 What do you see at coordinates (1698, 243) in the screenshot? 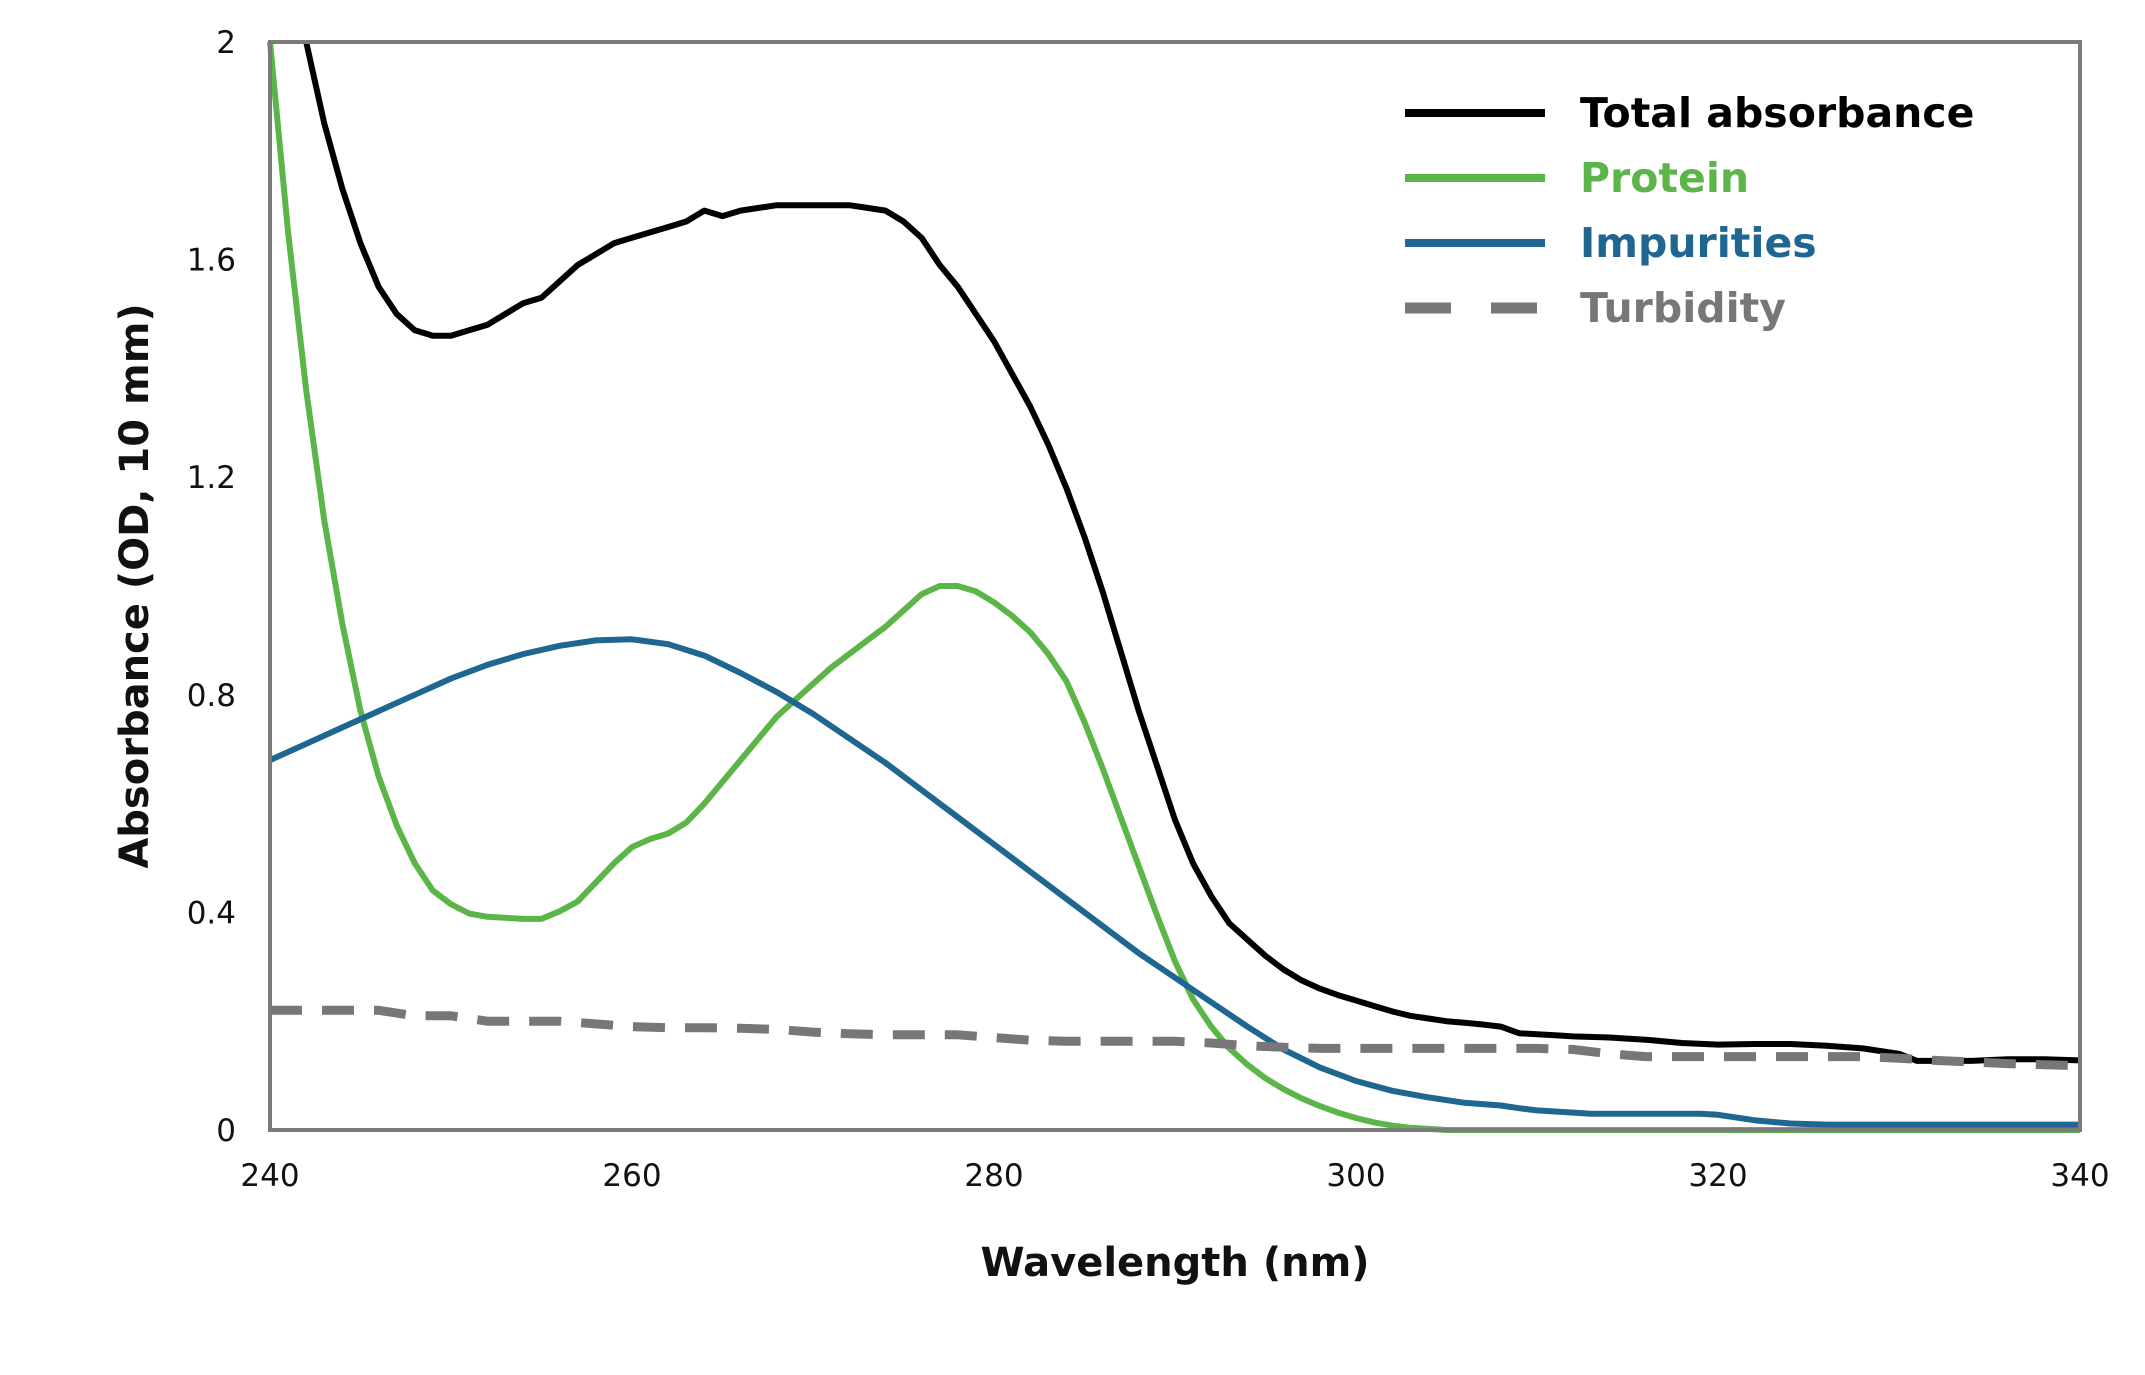
I see `legend-label-impurities: Impurities` at bounding box center [1698, 243].